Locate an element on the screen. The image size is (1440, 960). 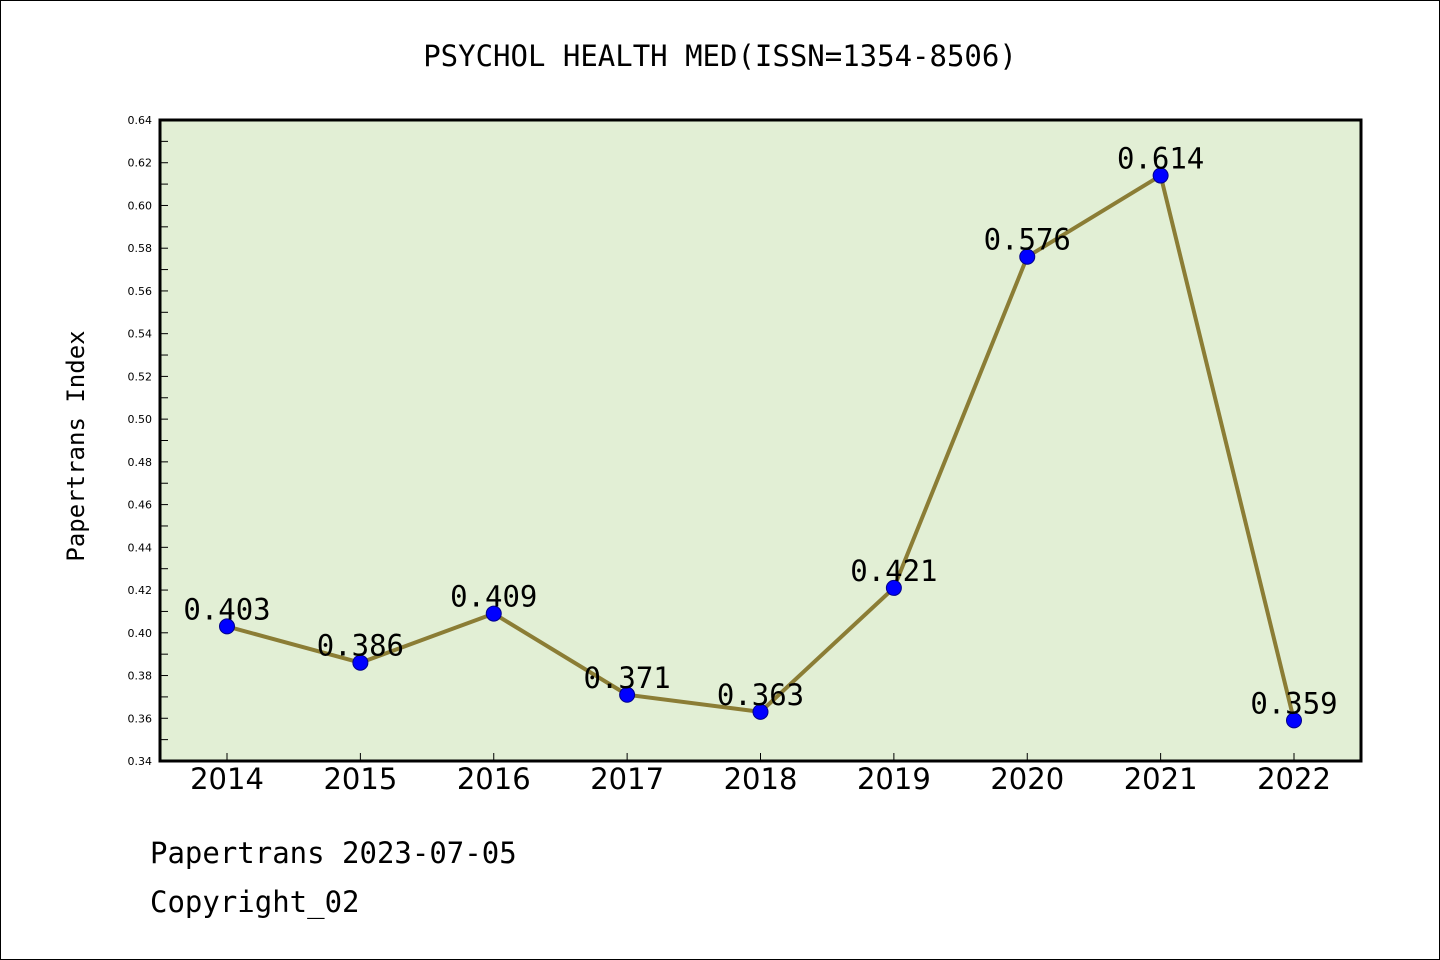
x-tick-label: 2019 is located at coordinates (894, 779).